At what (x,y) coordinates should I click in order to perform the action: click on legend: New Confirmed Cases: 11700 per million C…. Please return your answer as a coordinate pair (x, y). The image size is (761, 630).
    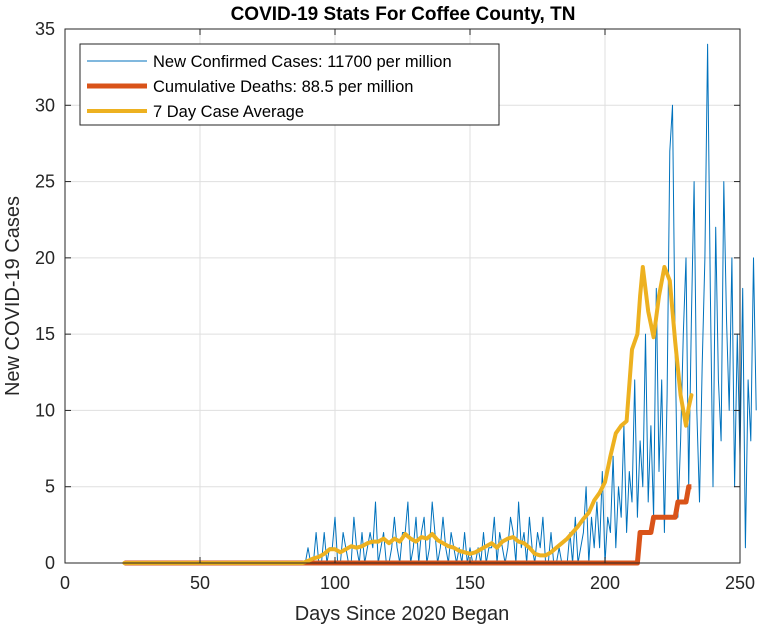
    Looking at the image, I should click on (289, 84).